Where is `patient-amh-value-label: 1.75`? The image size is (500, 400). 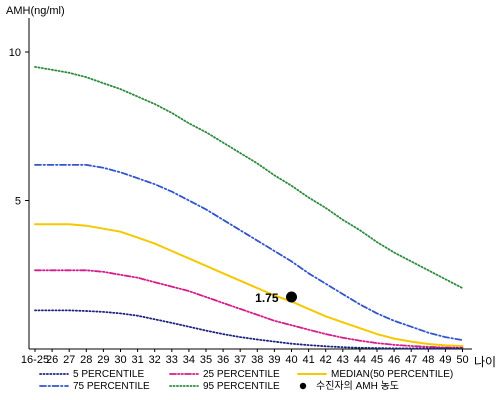 patient-amh-value-label: 1.75 is located at coordinates (267, 298).